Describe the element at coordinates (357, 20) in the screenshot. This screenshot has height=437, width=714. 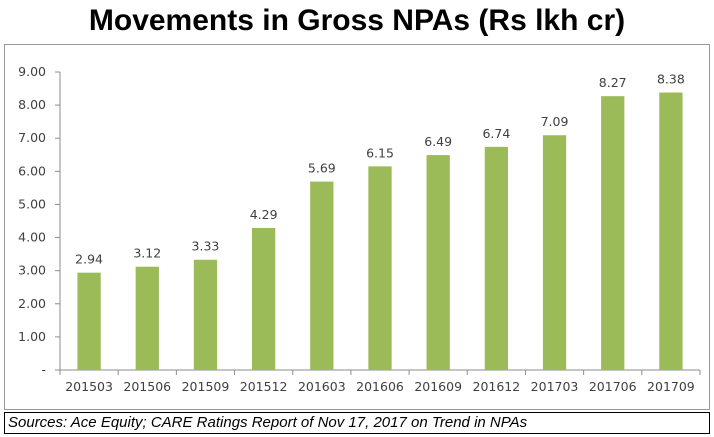
I see `chart-title: Movements in Gross NPAs (Rs lkh cr)` at that location.